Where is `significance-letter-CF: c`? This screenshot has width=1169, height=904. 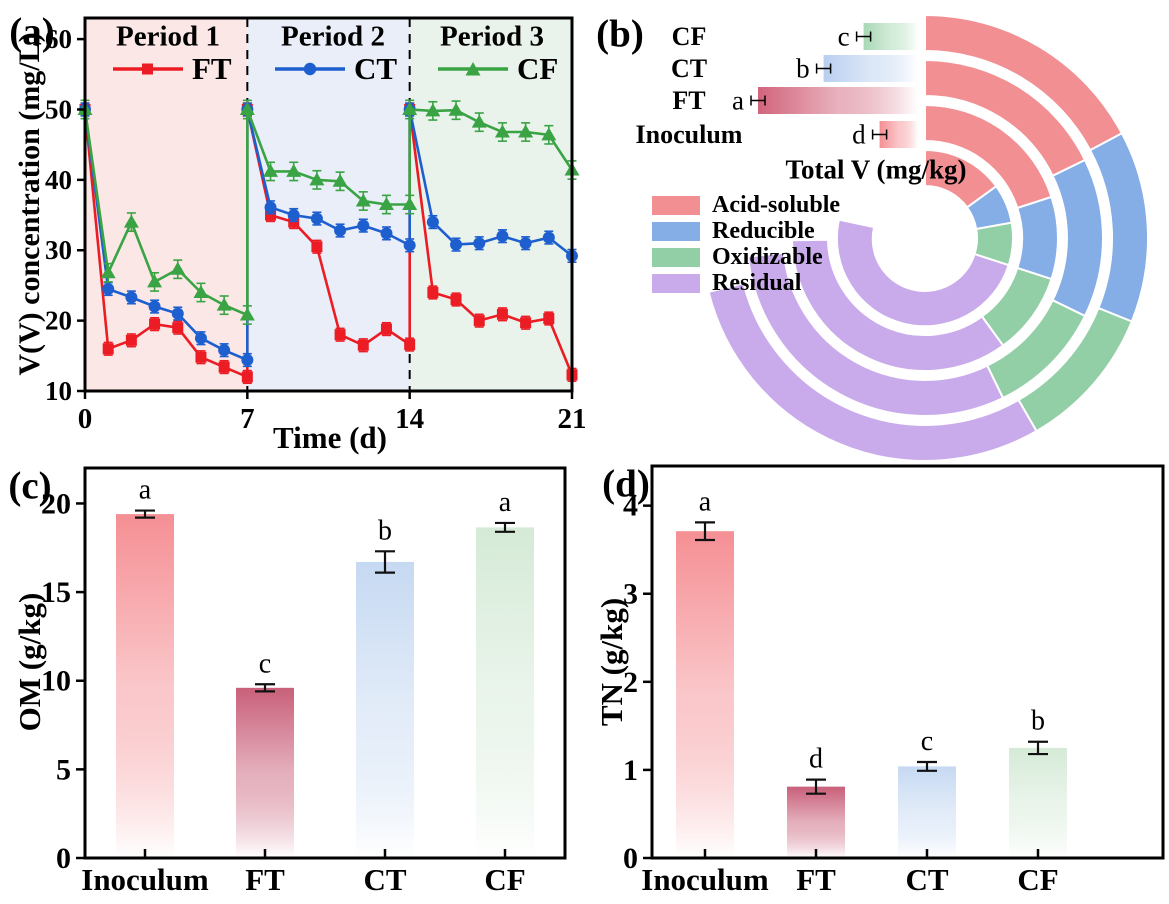 significance-letter-CF: c is located at coordinates (844, 37).